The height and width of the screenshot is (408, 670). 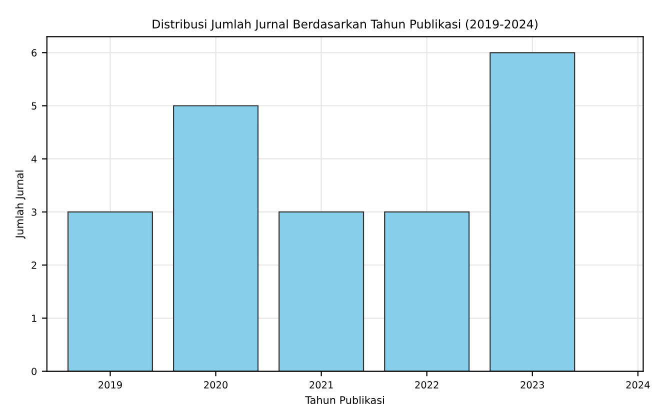 What do you see at coordinates (34, 212) in the screenshot?
I see `y-tick-label: 3` at bounding box center [34, 212].